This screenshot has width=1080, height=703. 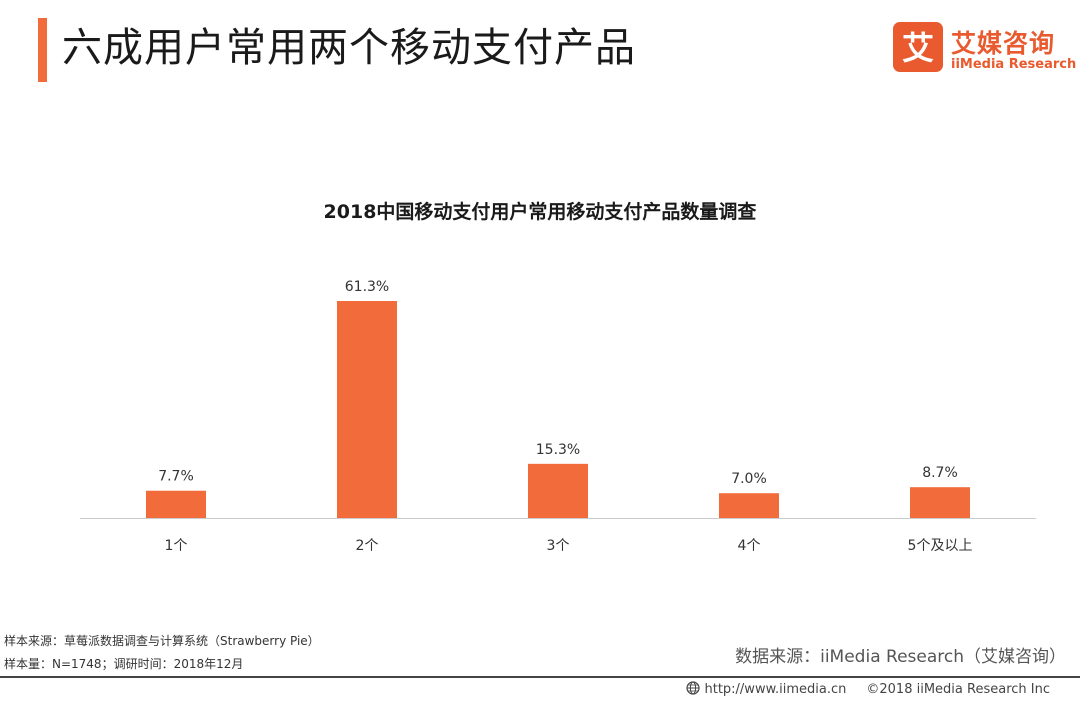 What do you see at coordinates (162, 641) in the screenshot?
I see `sample-source-note: 样本来源：草莓派数据调查与计算系统（Strawberry Pie）` at bounding box center [162, 641].